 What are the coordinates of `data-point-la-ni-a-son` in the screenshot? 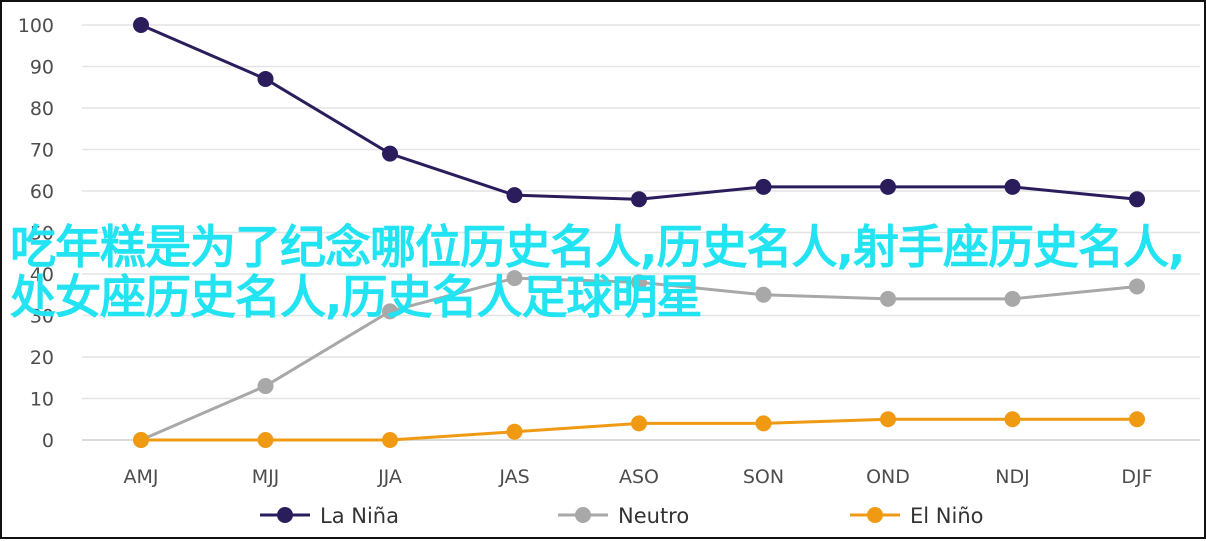 It's located at (763, 186).